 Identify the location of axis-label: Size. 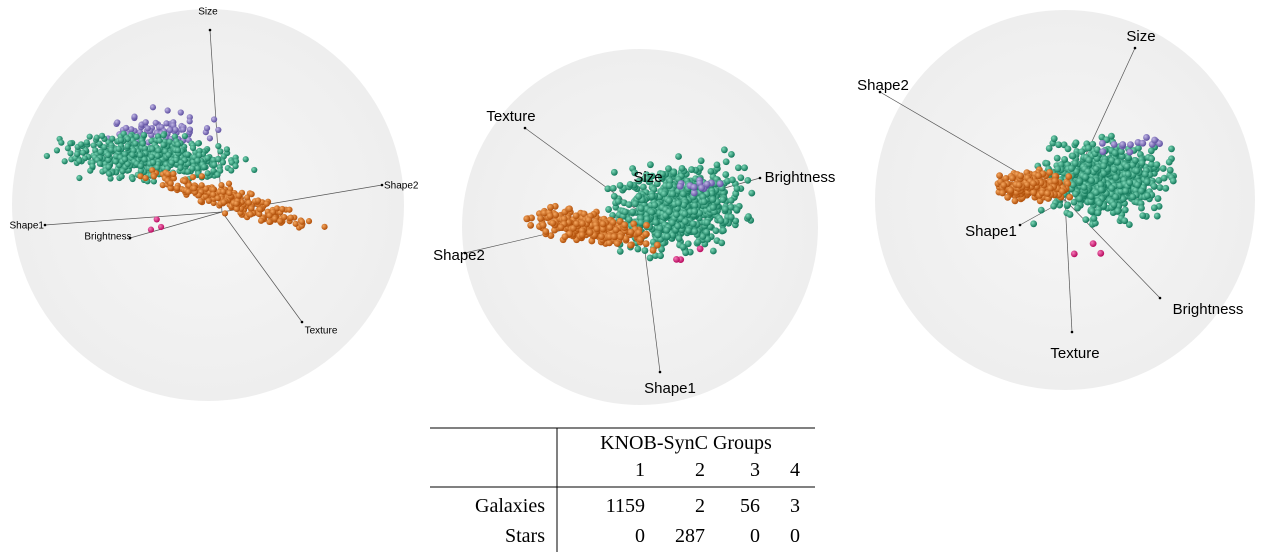
(1140, 36).